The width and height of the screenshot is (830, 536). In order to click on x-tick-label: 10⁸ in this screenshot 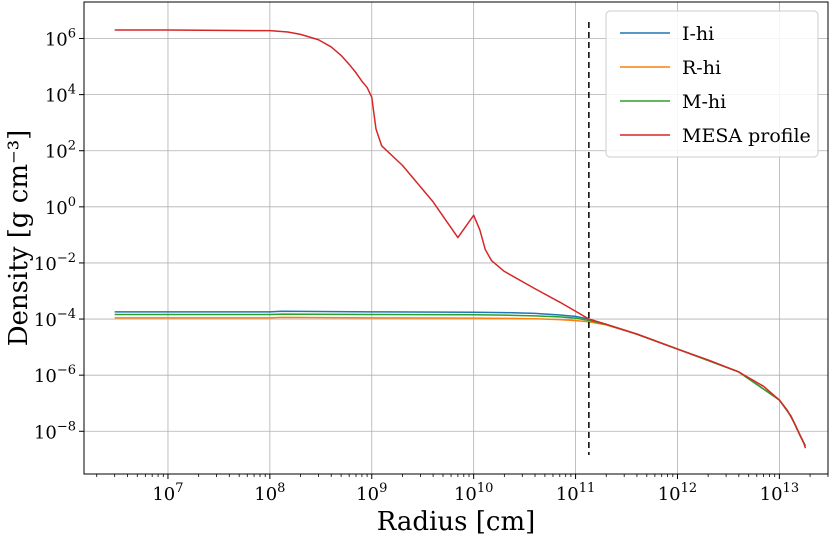, I will do `click(269, 493)`.